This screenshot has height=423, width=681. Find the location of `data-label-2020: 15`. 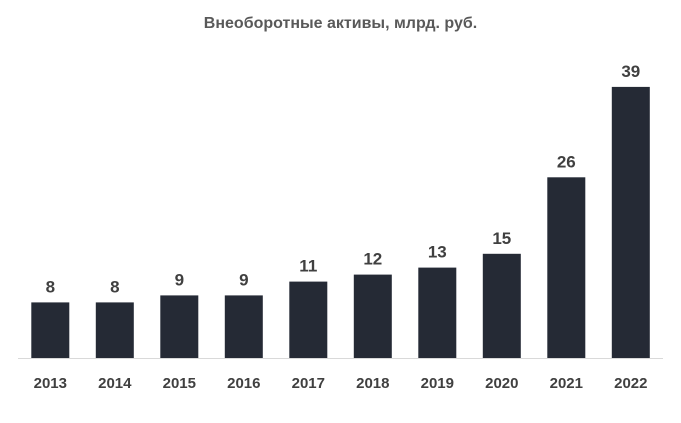

data-label-2020: 15 is located at coordinates (501, 238).